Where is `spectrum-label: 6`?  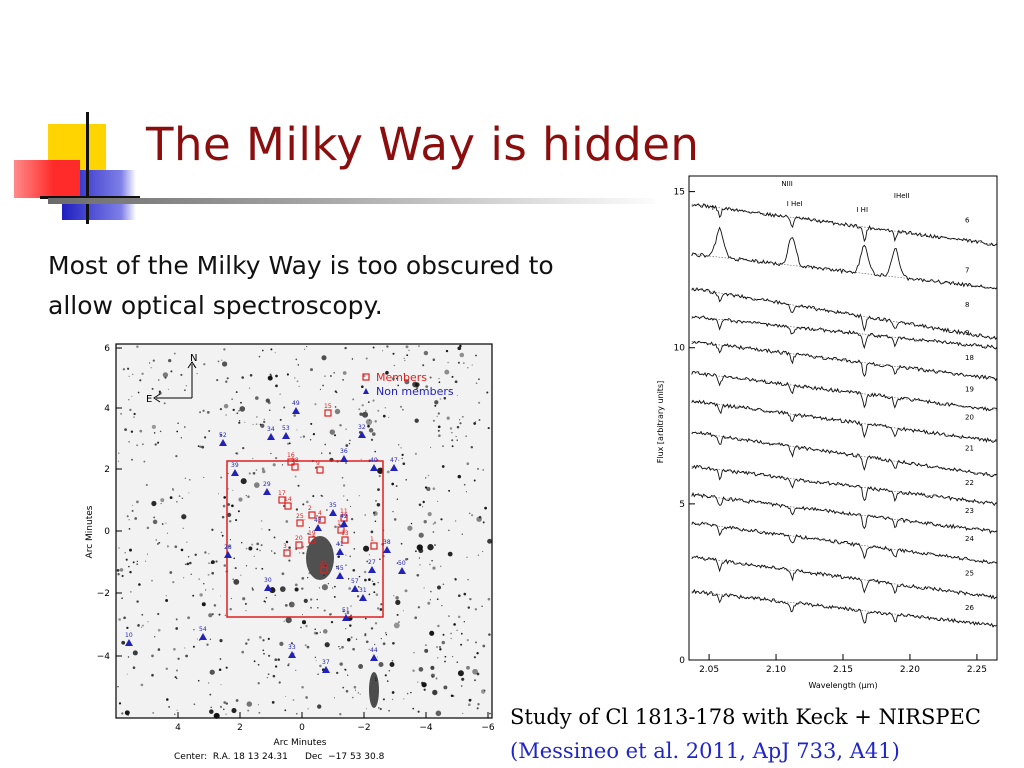 spectrum-label: 6 is located at coordinates (967, 221).